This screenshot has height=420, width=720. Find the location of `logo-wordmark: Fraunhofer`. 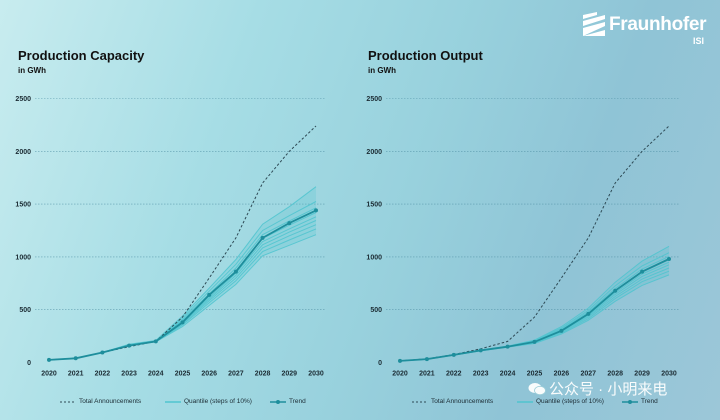

logo-wordmark: Fraunhofer is located at coordinates (658, 24).